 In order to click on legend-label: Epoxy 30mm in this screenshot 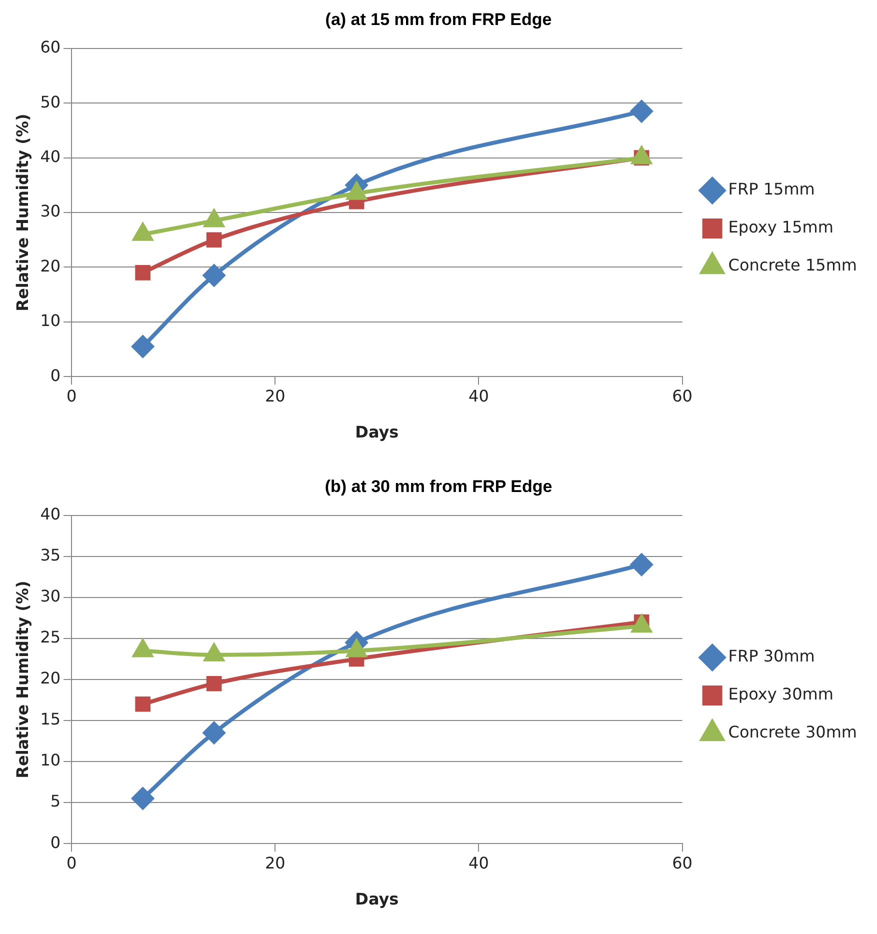, I will do `click(781, 694)`.